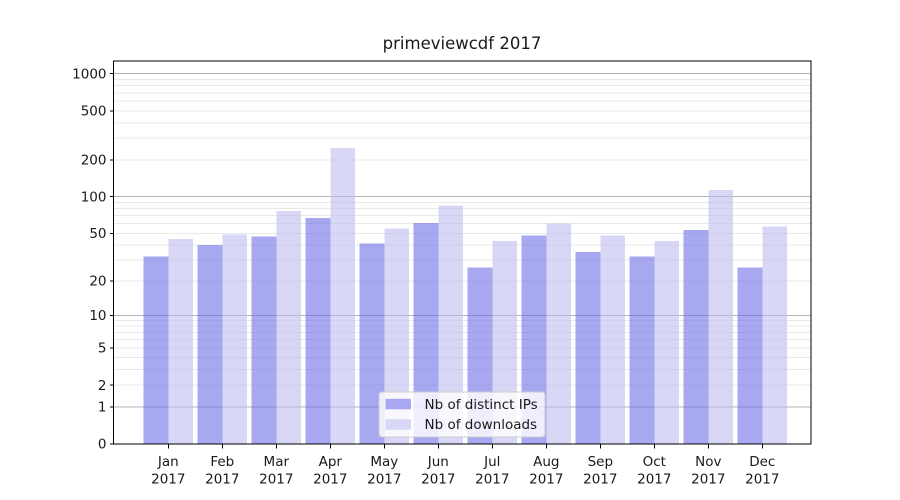 This screenshot has height=500, width=900. Describe the element at coordinates (642, 350) in the screenshot. I see `bar-oct-2017-nb-of-distinct-ips` at that location.